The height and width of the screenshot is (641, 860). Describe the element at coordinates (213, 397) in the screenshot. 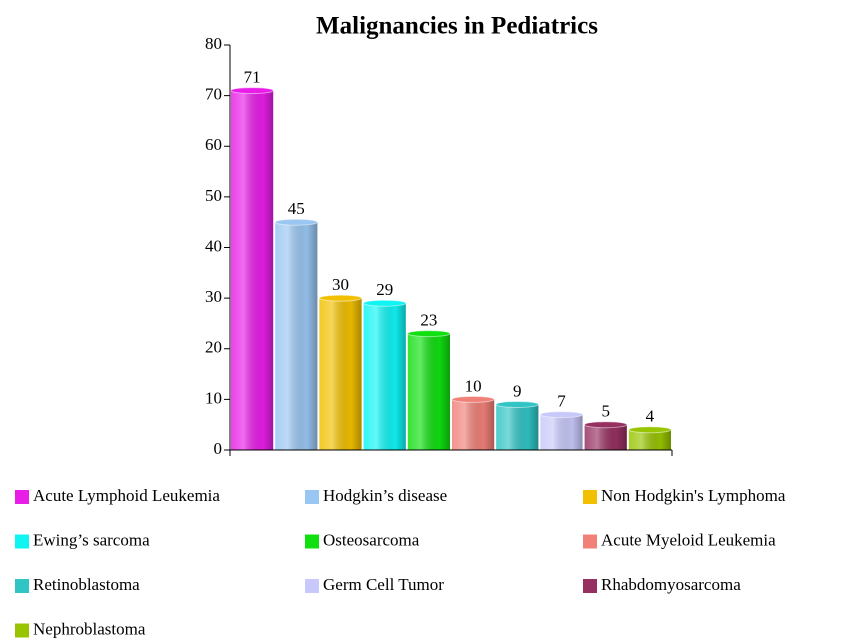

I see `y-tick-label: 10` at that location.